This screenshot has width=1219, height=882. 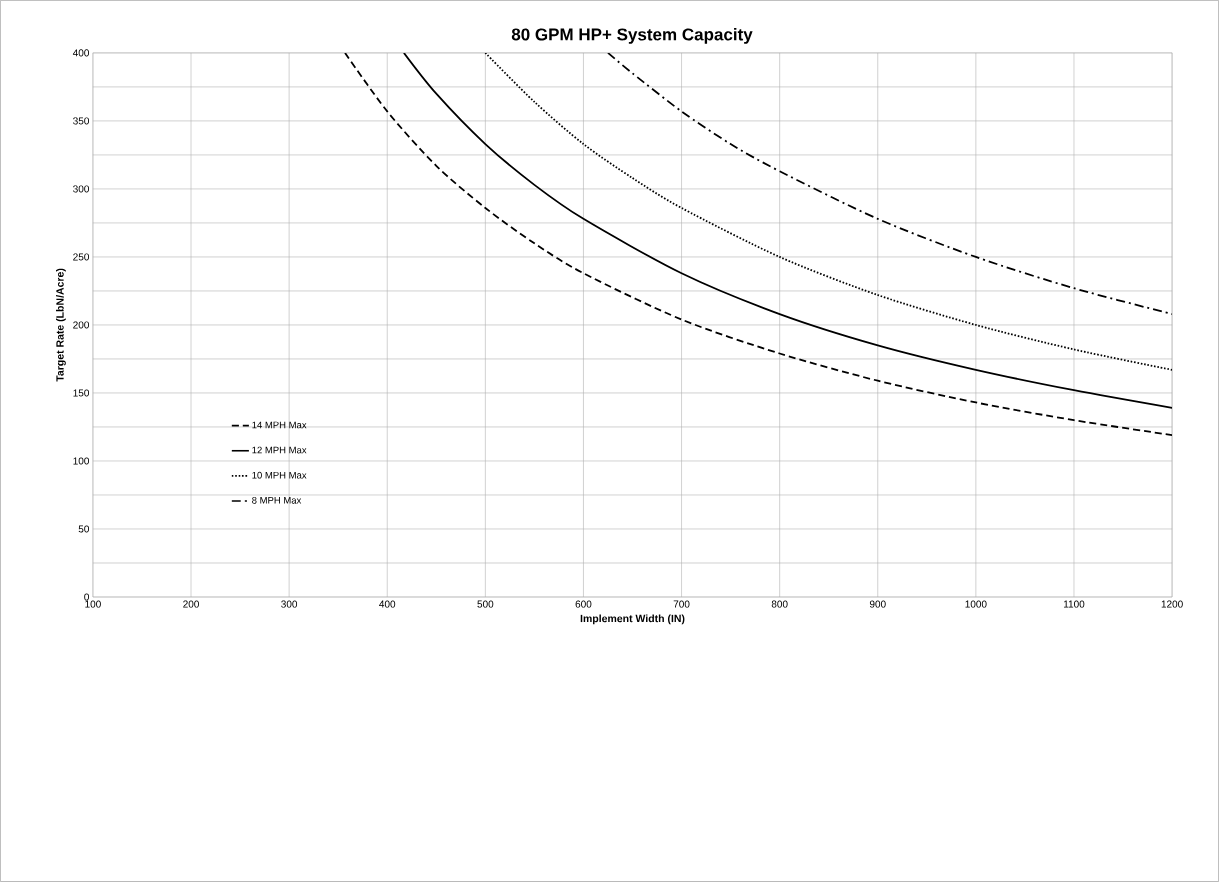 I want to click on y-tick-label: 300, so click(x=81, y=189).